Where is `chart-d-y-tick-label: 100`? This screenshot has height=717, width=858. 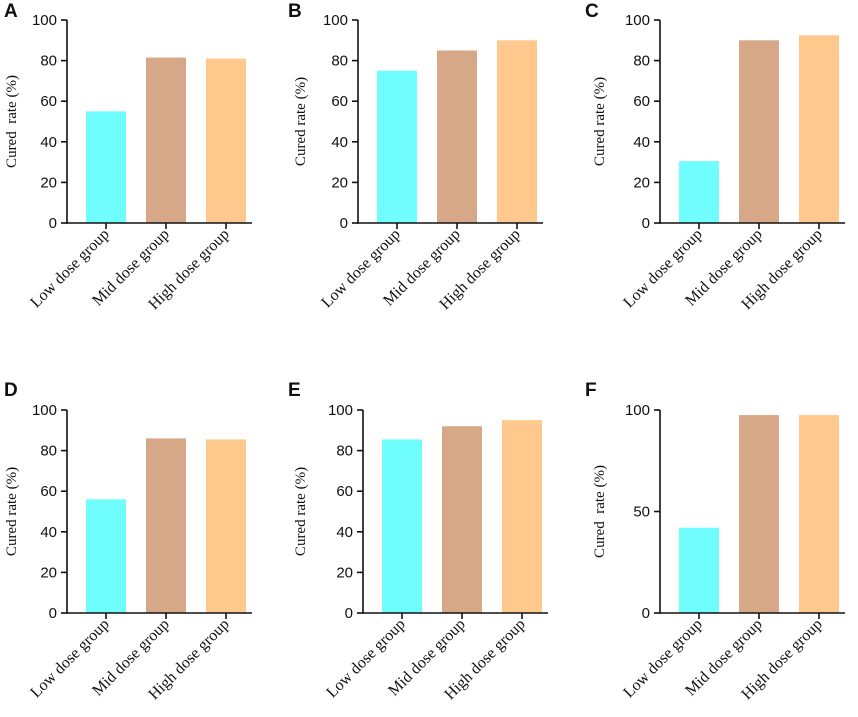
chart-d-y-tick-label: 100 is located at coordinates (44, 410).